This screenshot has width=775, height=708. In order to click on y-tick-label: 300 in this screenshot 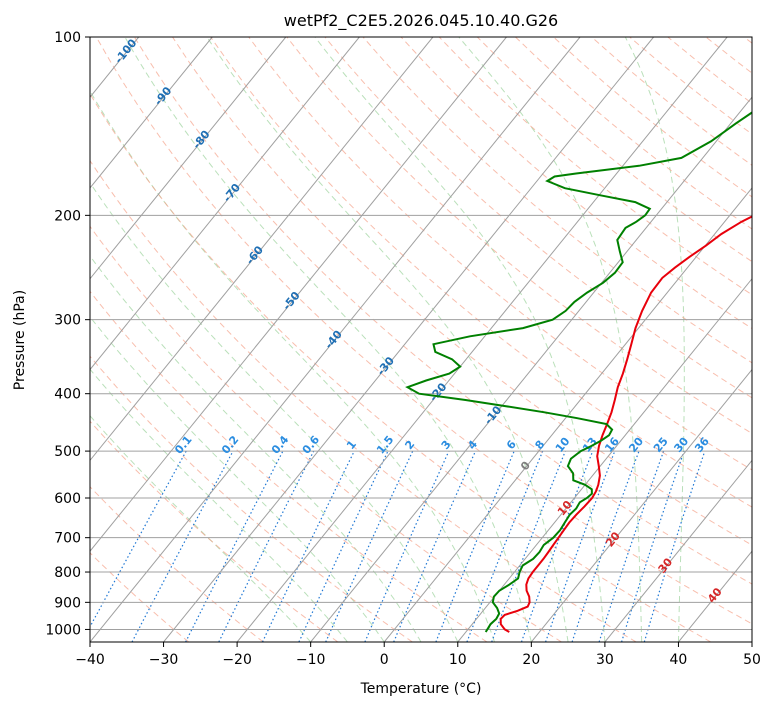, I will do `click(67, 321)`.